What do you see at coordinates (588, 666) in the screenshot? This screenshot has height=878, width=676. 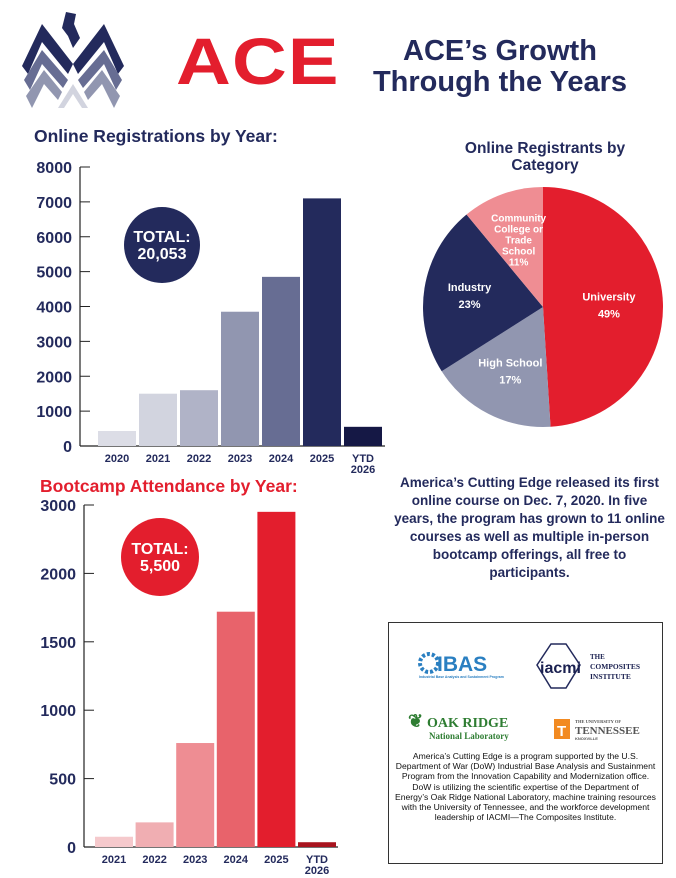 I see `iacmi-logo: iacmi THE COMPOSITES INSTITUTE` at bounding box center [588, 666].